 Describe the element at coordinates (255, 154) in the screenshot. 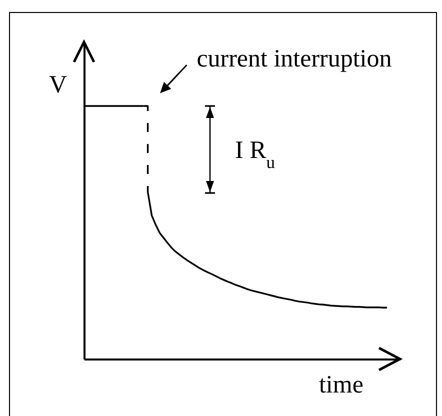

I see `annotation: I R$_{u}$` at that location.